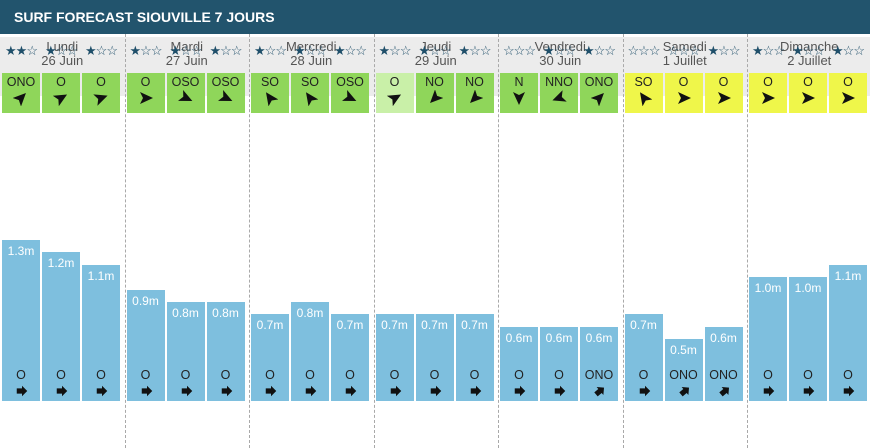 The height and width of the screenshot is (448, 870). Describe the element at coordinates (435, 17) in the screenshot. I see `page-title: SURF FORECAST SIOUVILLE 7 JOURS` at that location.